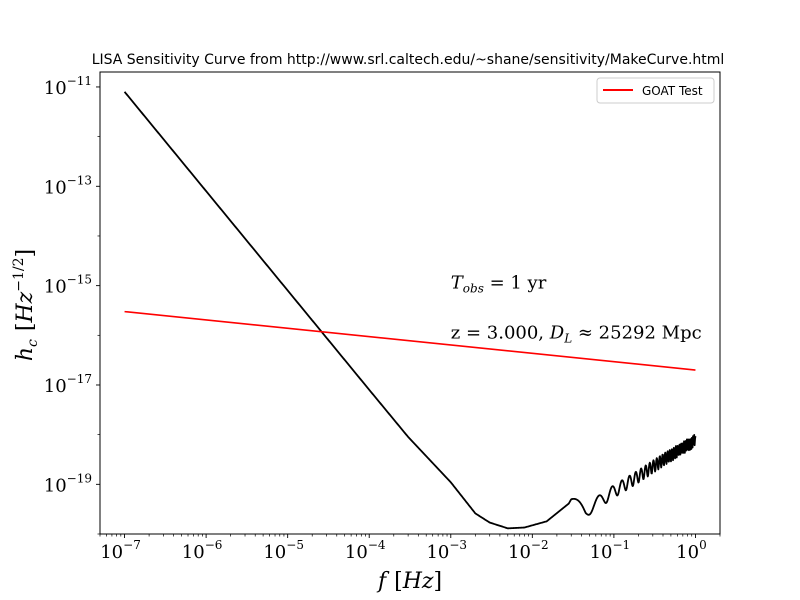 This screenshot has height=600, width=800. I want to click on x-tick-label: 10⁻³, so click(446, 550).